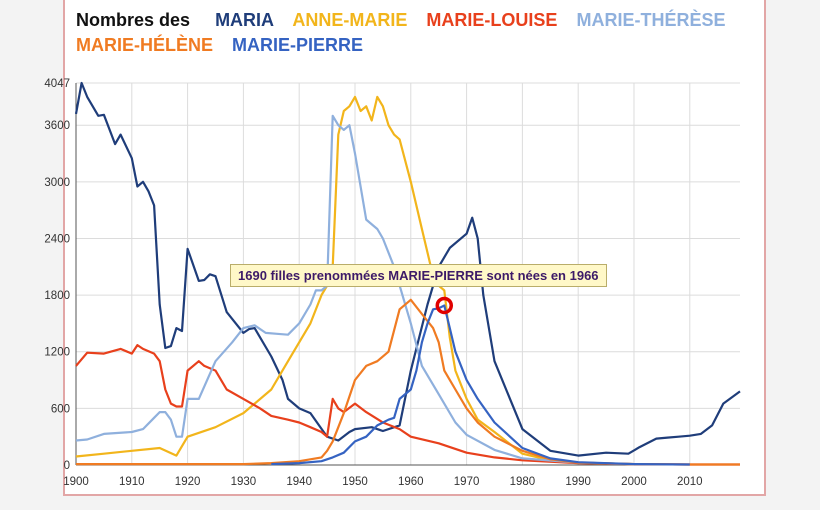 The width and height of the screenshot is (820, 510). Describe the element at coordinates (245, 20) in the screenshot. I see `legend-item-maria: MARIA` at that location.